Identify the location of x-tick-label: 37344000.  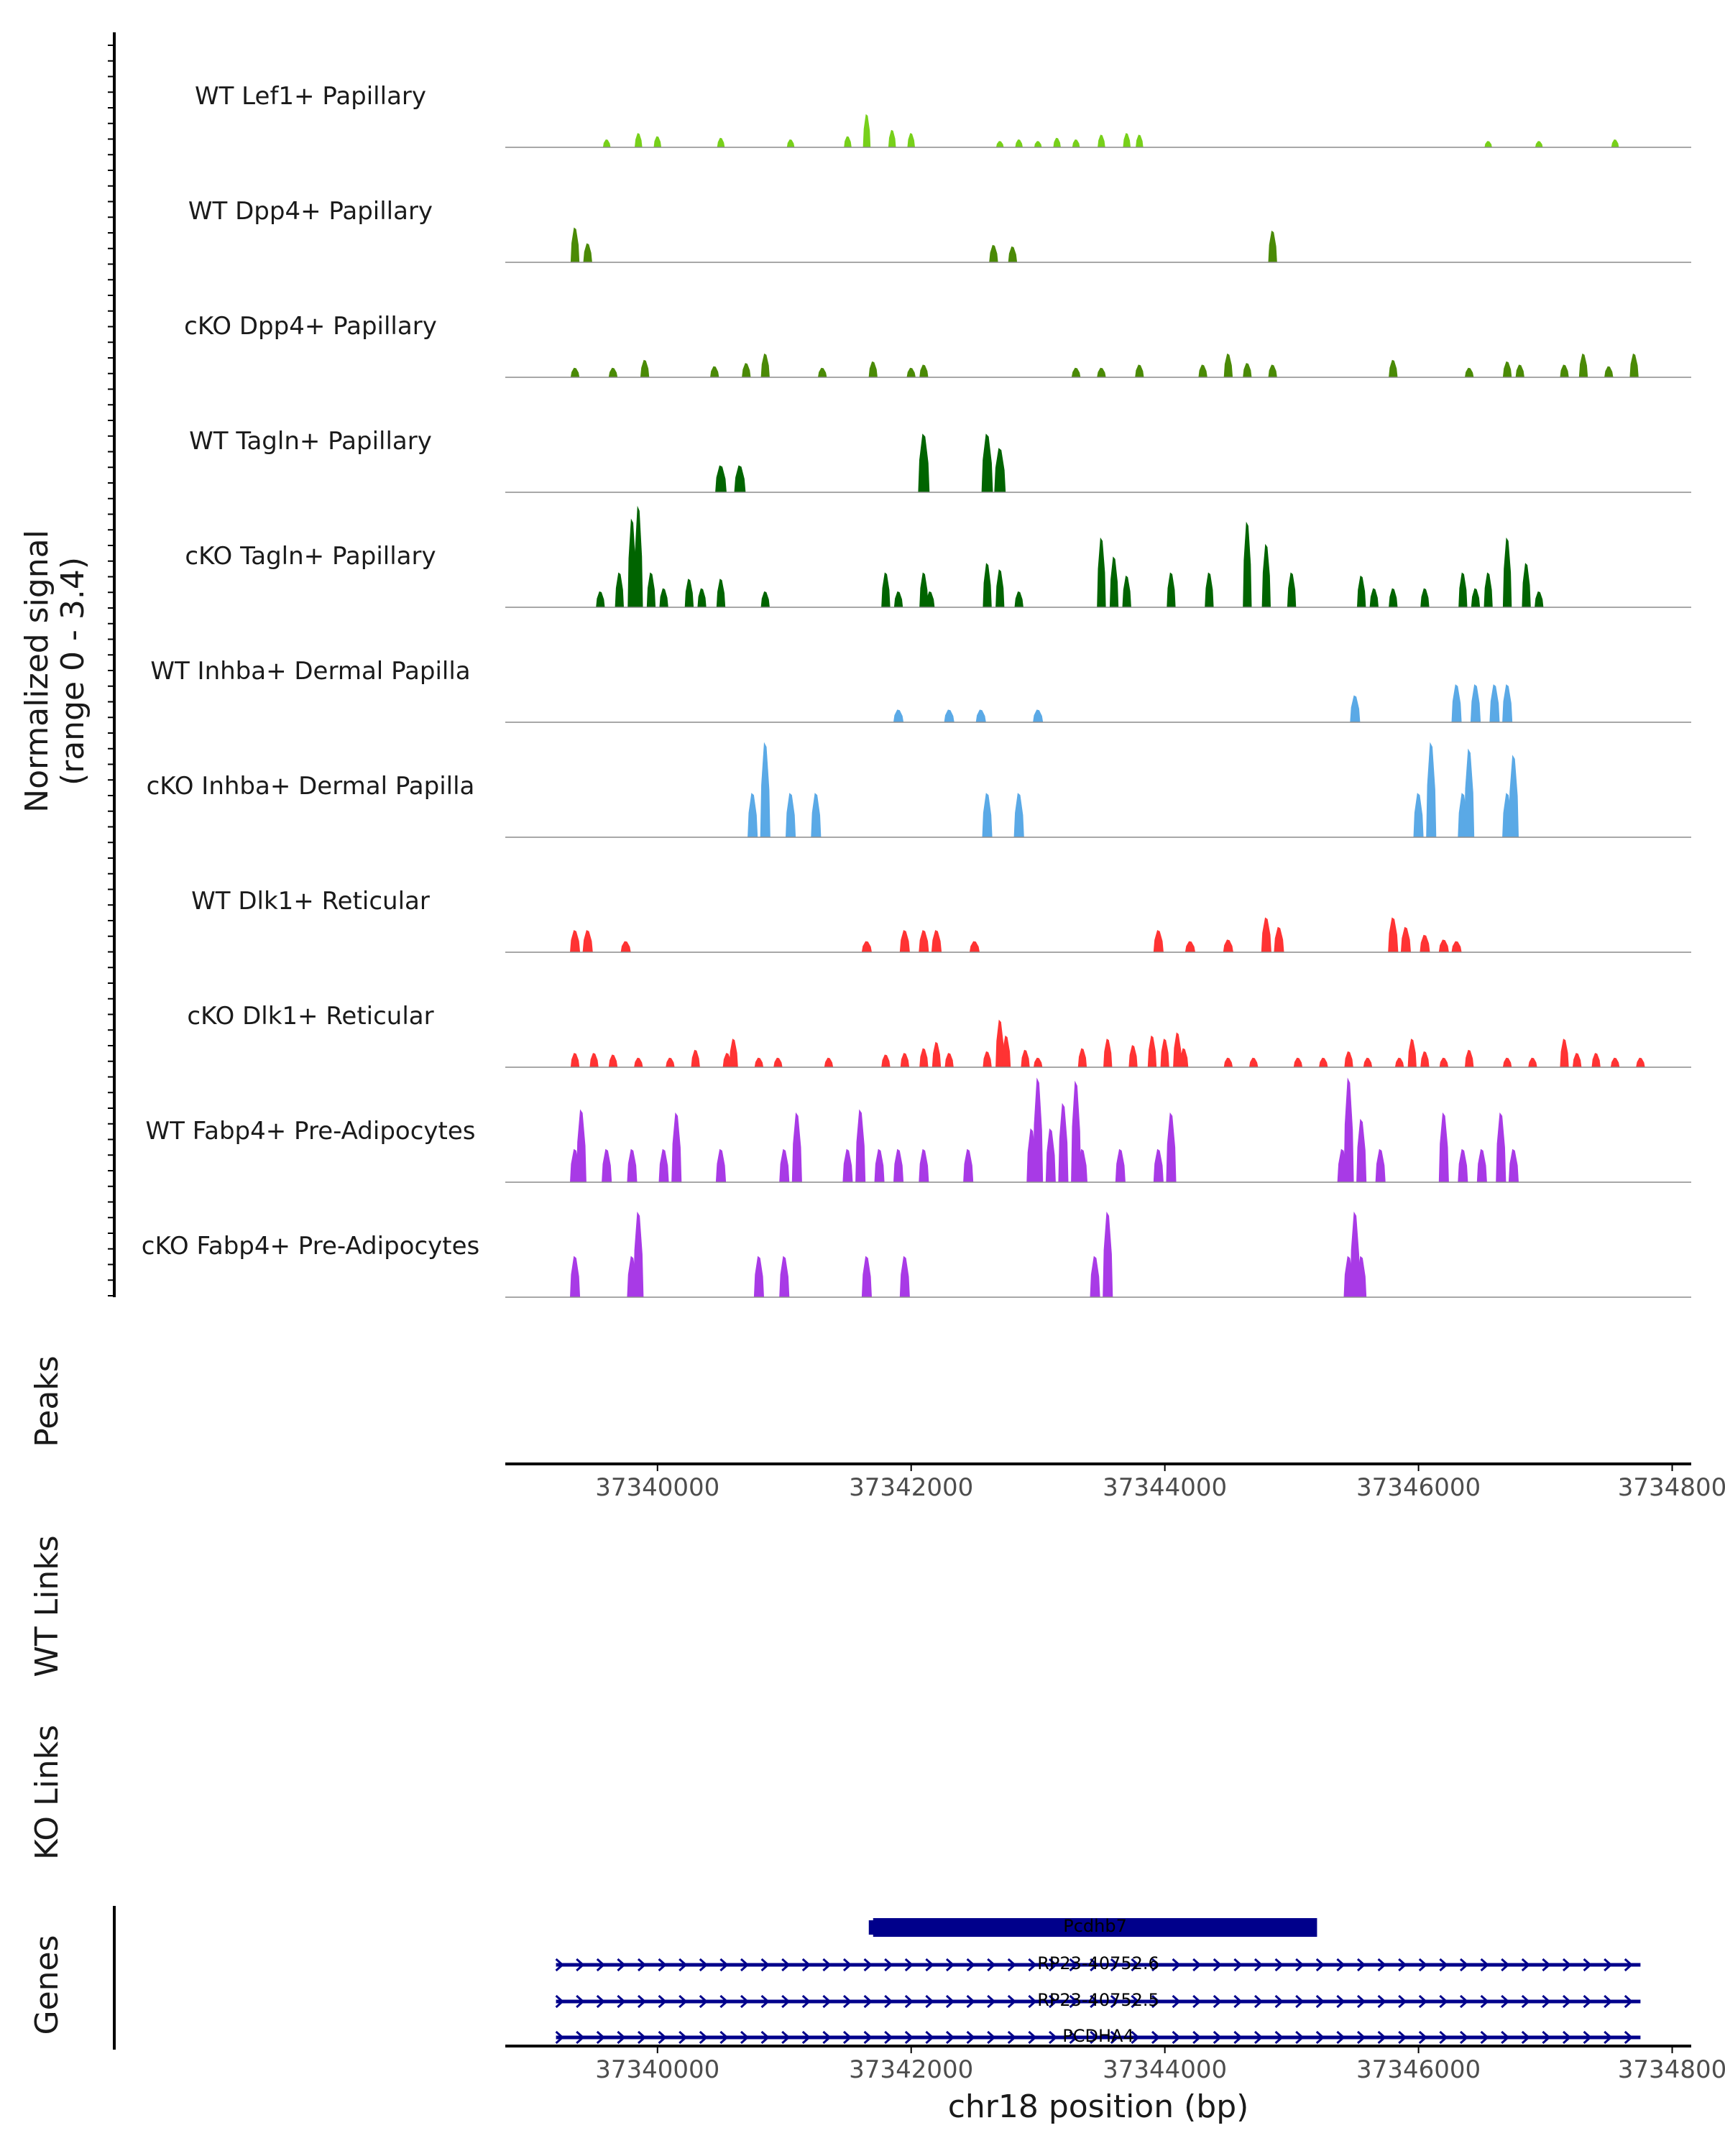
(1165, 2069).